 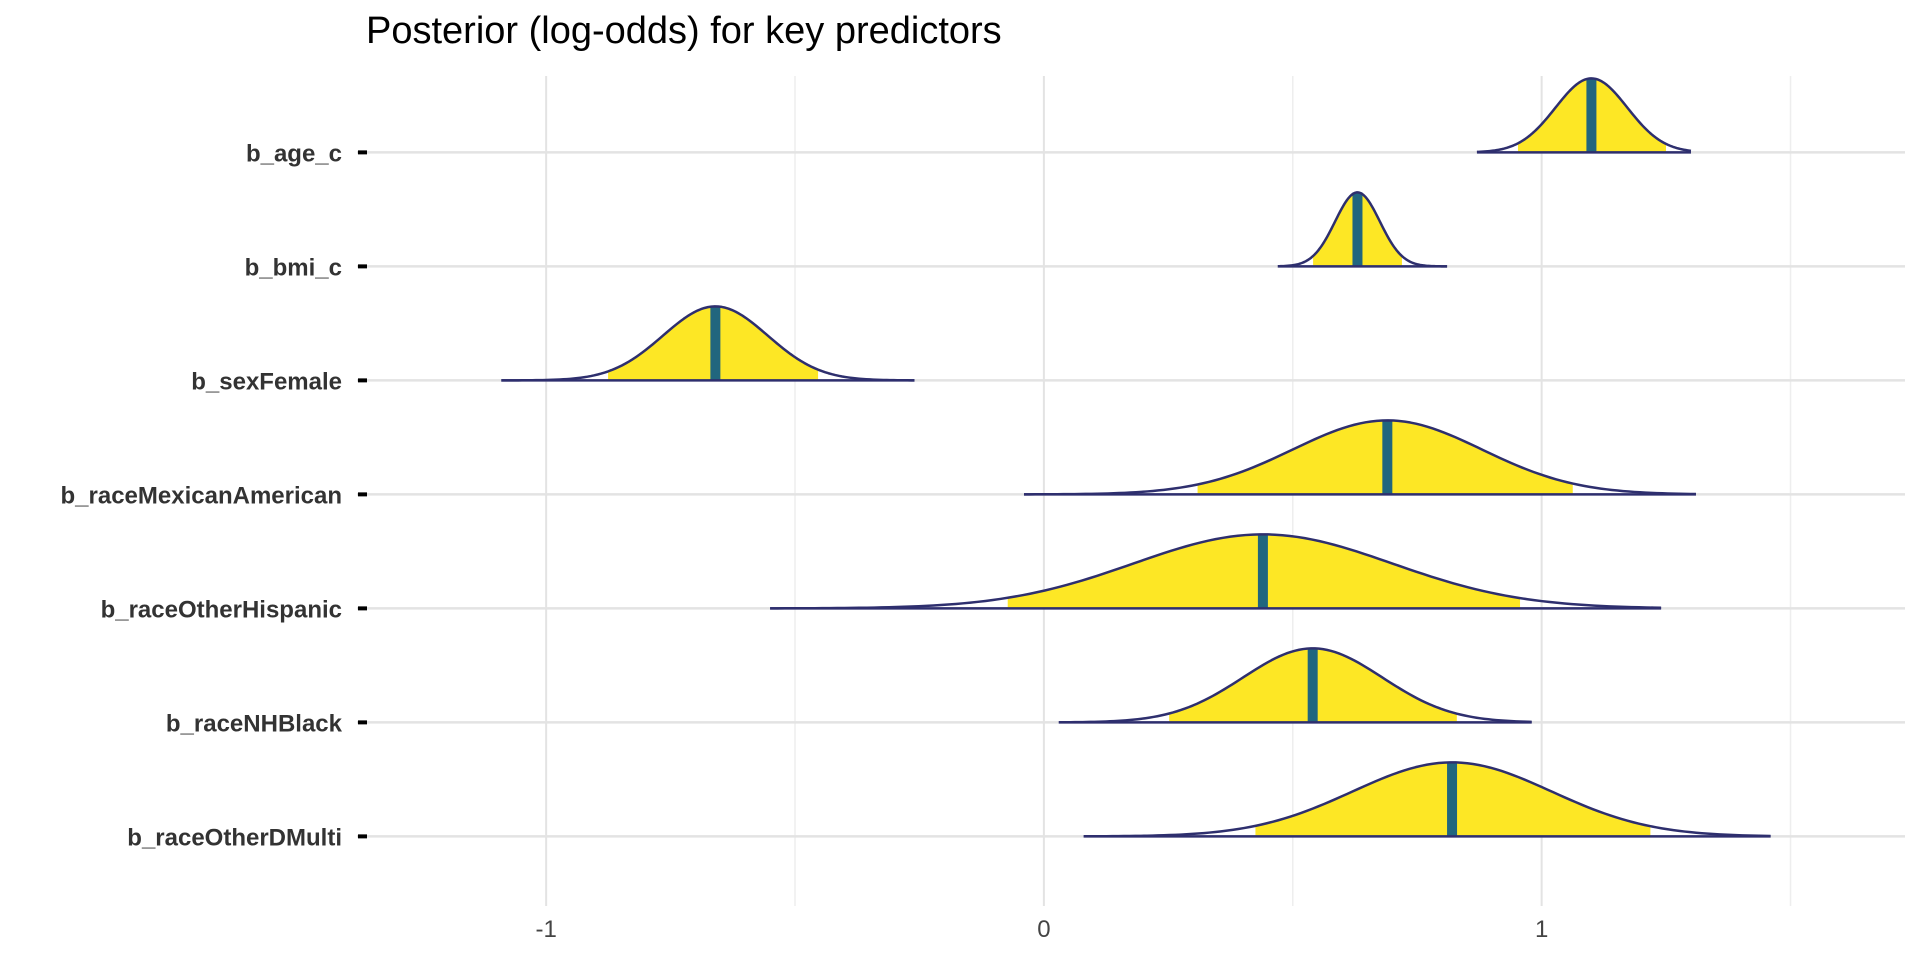 I want to click on y-tick-label: b_raceOtherHispanic, so click(x=221, y=609).